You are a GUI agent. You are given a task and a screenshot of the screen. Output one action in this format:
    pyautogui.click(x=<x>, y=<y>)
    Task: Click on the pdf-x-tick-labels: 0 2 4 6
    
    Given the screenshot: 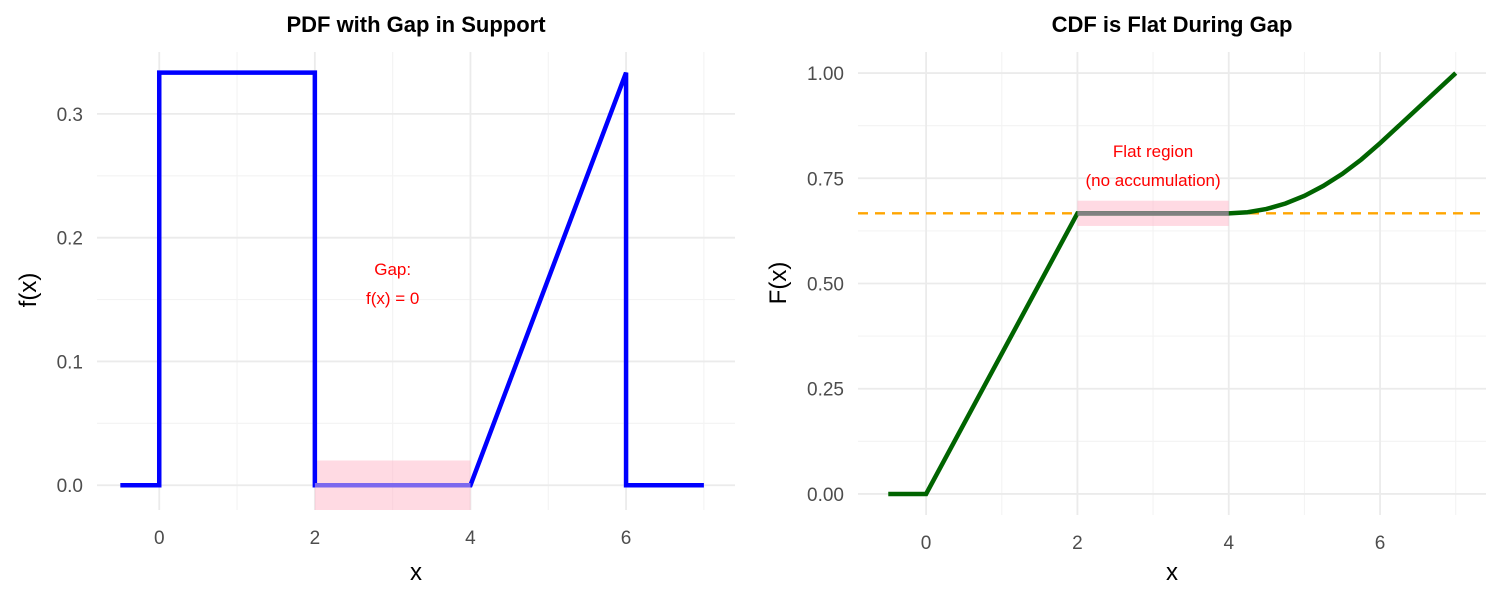 What is the action you would take?
    pyautogui.click(x=392, y=538)
    